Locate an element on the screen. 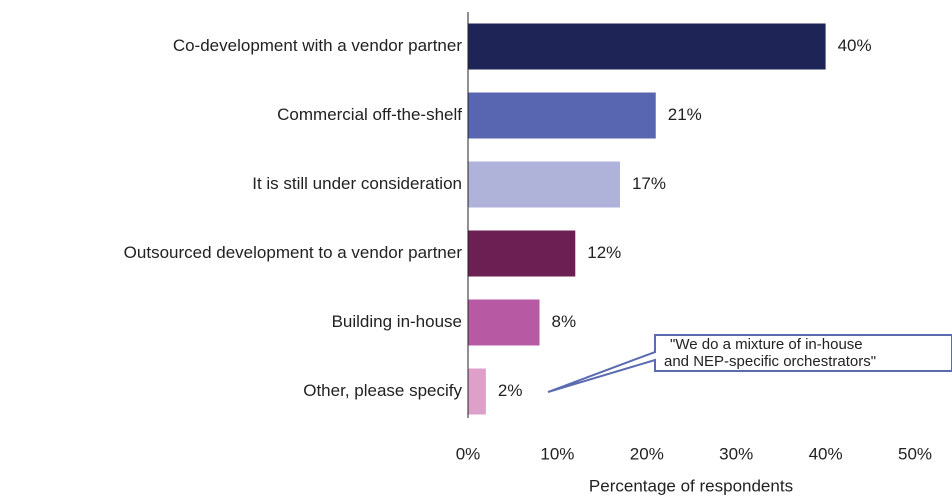  value-label: 2% is located at coordinates (510, 390).